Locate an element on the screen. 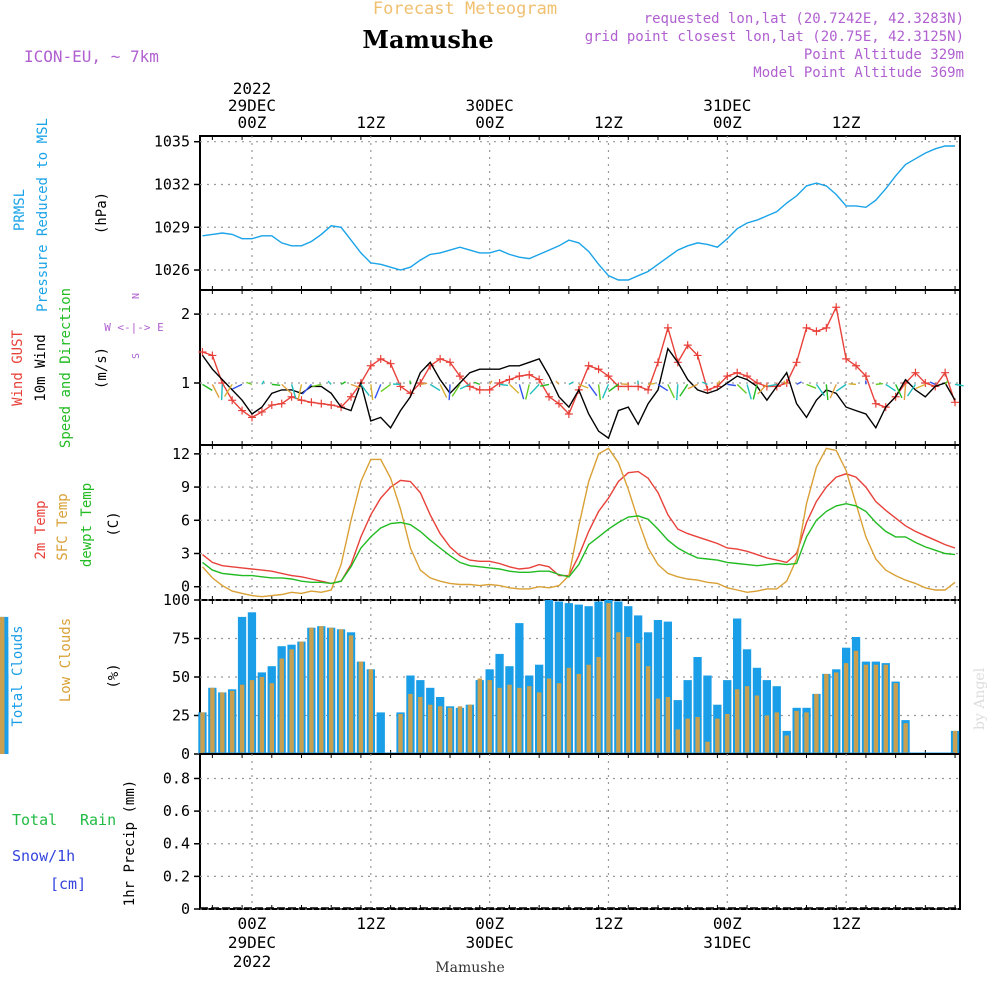 This screenshot has width=1000, height=1000. top-time-label: 12Z is located at coordinates (370, 122).